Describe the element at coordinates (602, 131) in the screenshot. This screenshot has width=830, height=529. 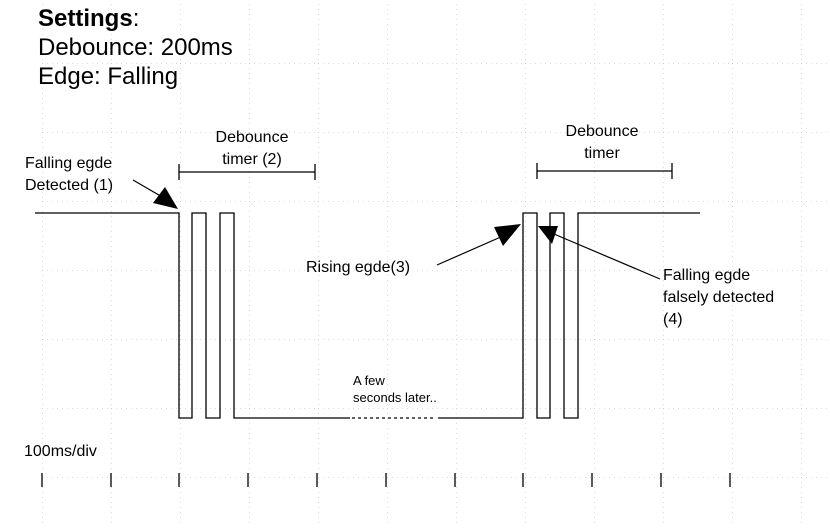
I see `label-debounce-timer-line1: Debounce` at that location.